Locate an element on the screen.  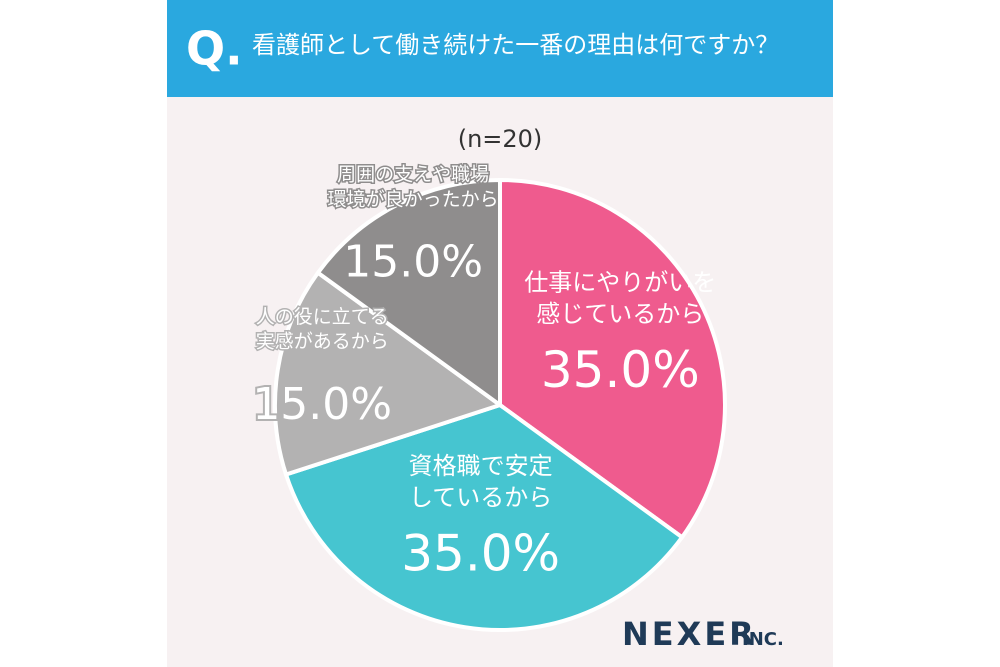
slice-category: 資格職で安定しているから is located at coordinates (481, 481).